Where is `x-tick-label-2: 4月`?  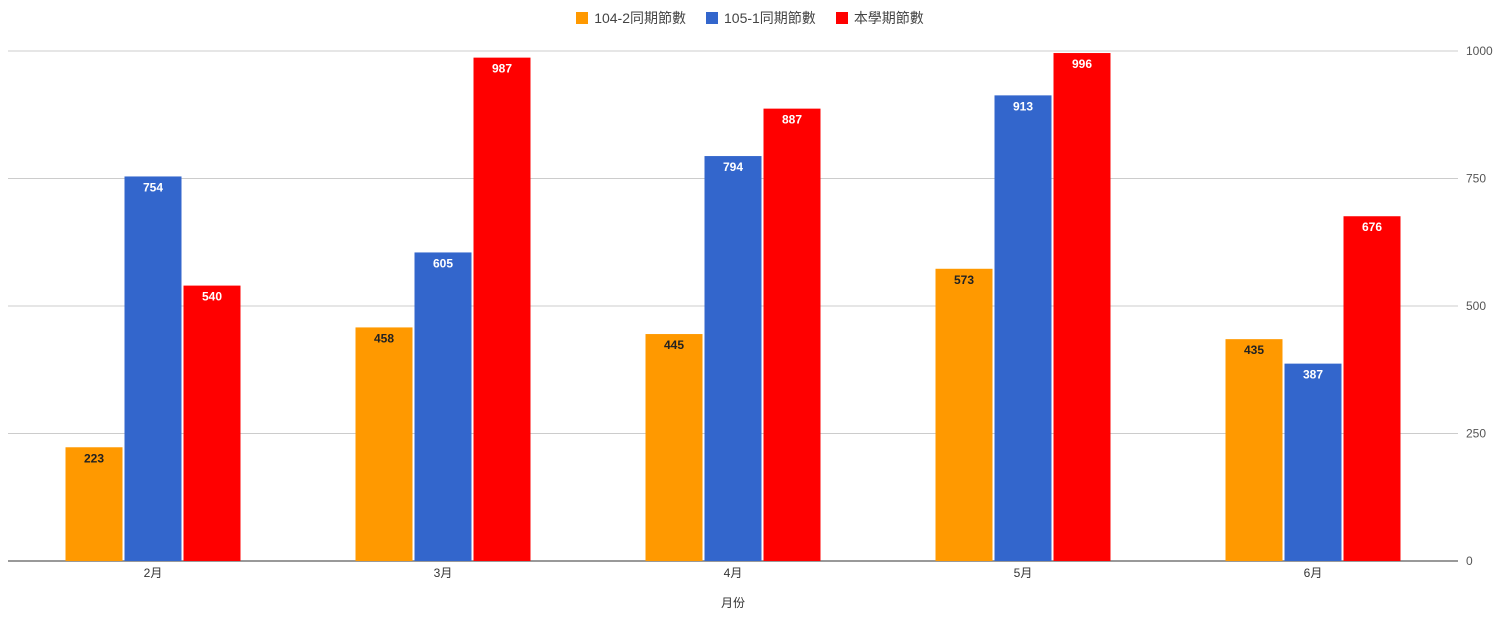 x-tick-label-2: 4月 is located at coordinates (733, 573).